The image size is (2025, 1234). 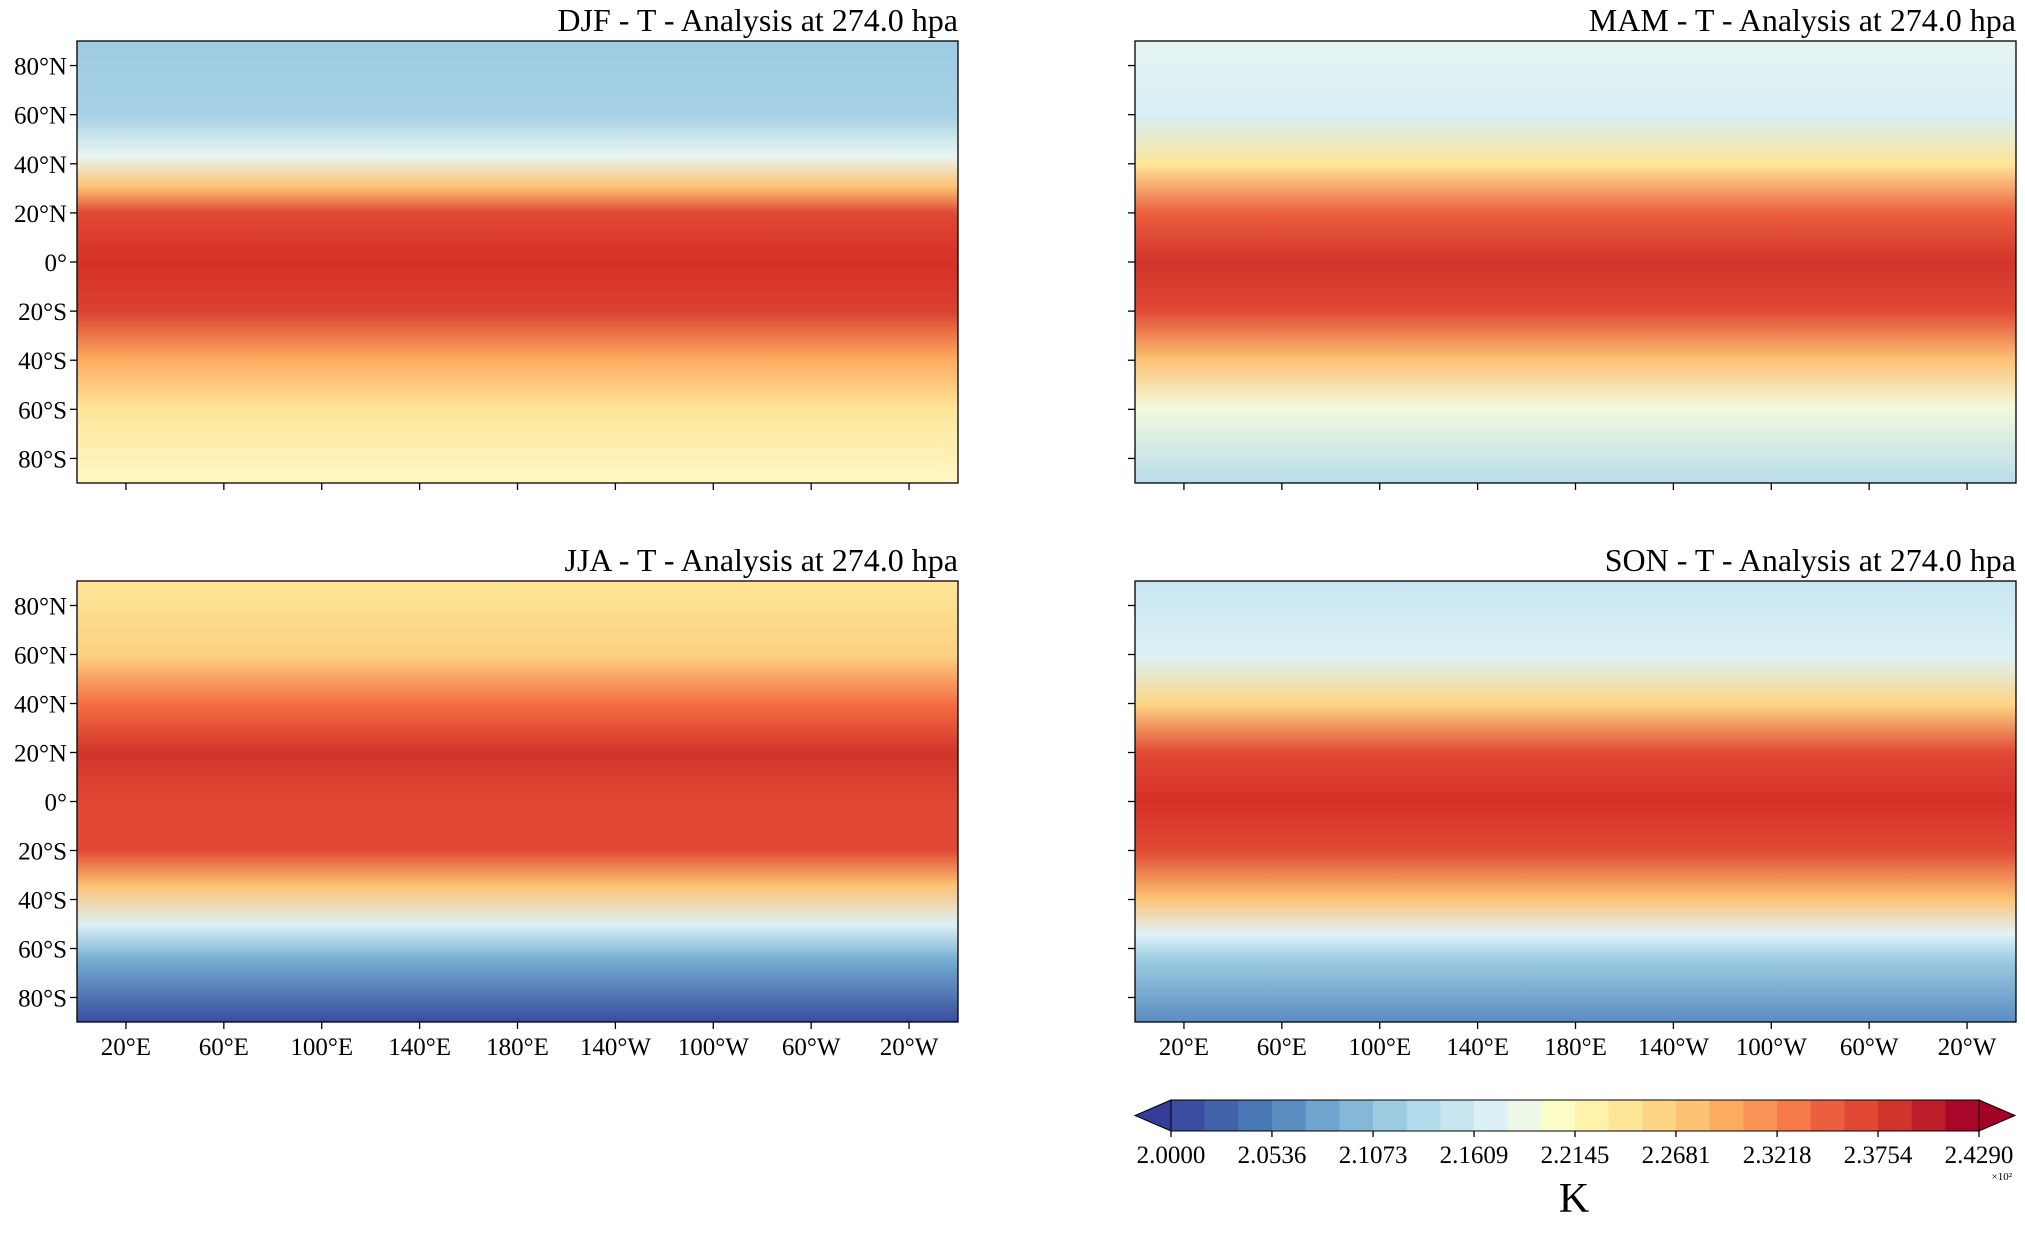 What do you see at coordinates (1373, 1155) in the screenshot?
I see `colorbar-tick-label: 2.1073` at bounding box center [1373, 1155].